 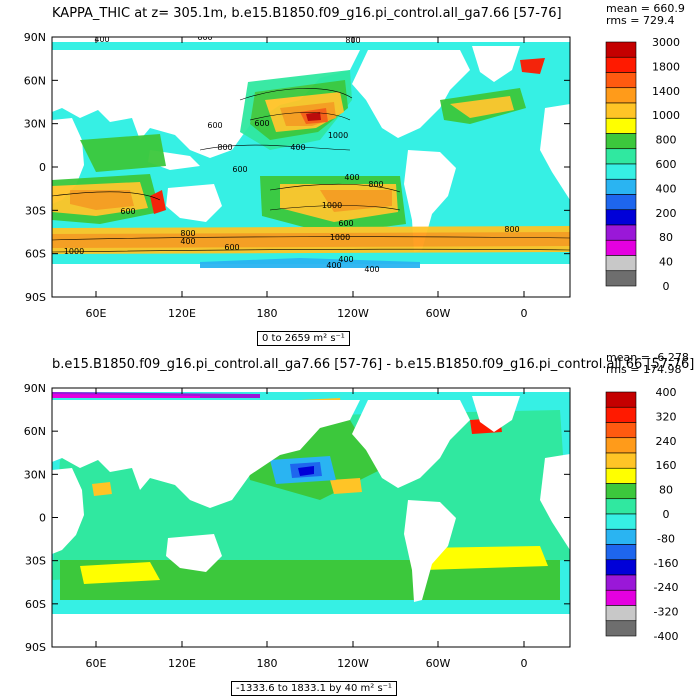 What do you see at coordinates (644, 369) in the screenshot?
I see `panel2-rms: rms = 174.98` at bounding box center [644, 369].